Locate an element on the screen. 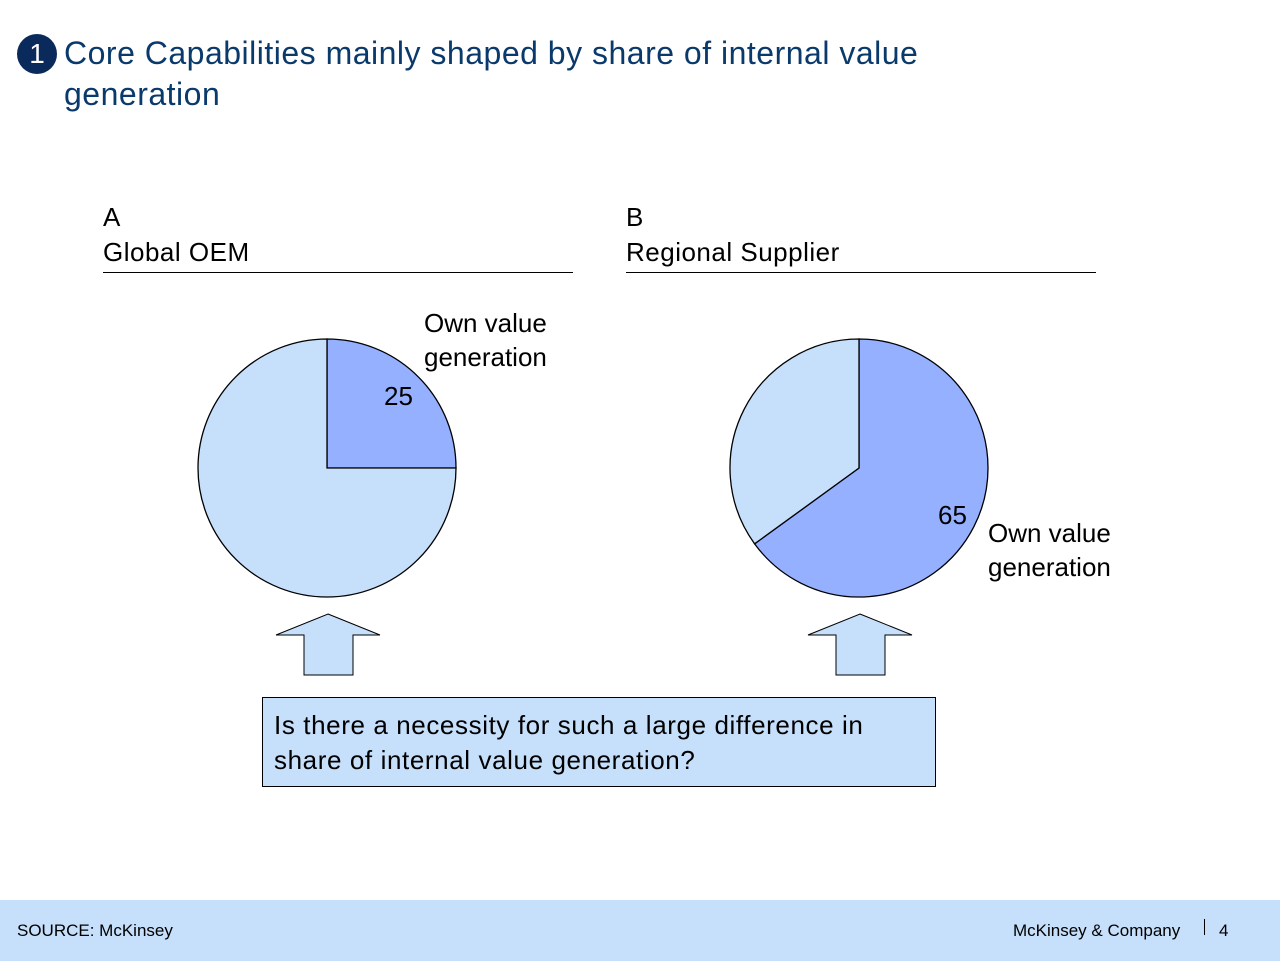 The width and height of the screenshot is (1280, 961). page-number: 4 is located at coordinates (1224, 930).